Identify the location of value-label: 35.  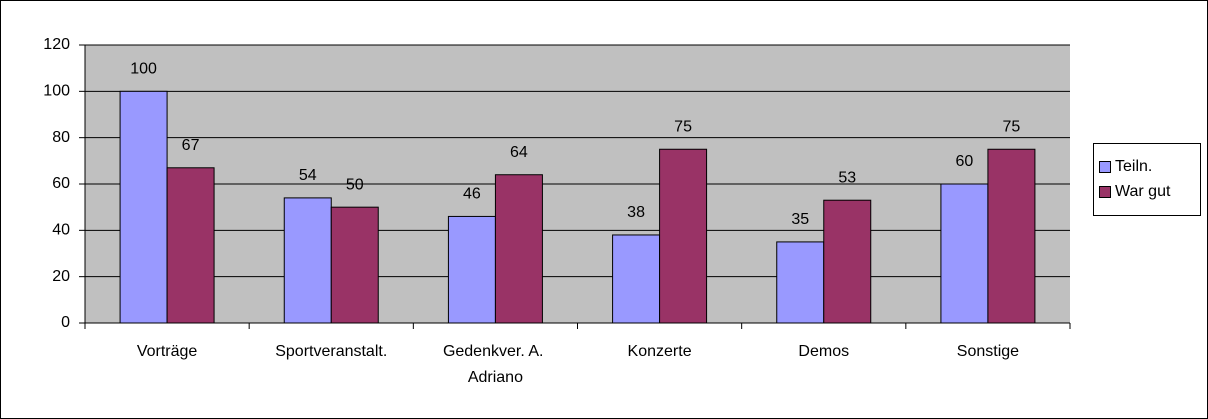
(800, 219).